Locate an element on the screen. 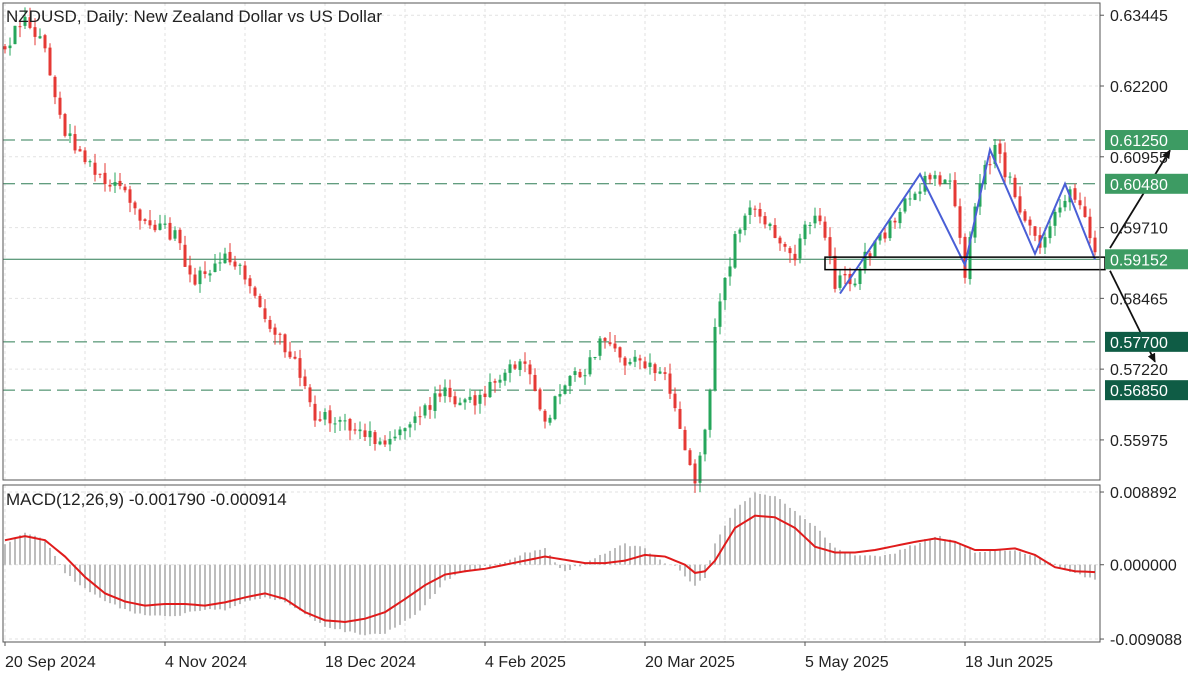 The height and width of the screenshot is (680, 1200). x-tick-label: 20 Sep 2024 is located at coordinates (50, 662).